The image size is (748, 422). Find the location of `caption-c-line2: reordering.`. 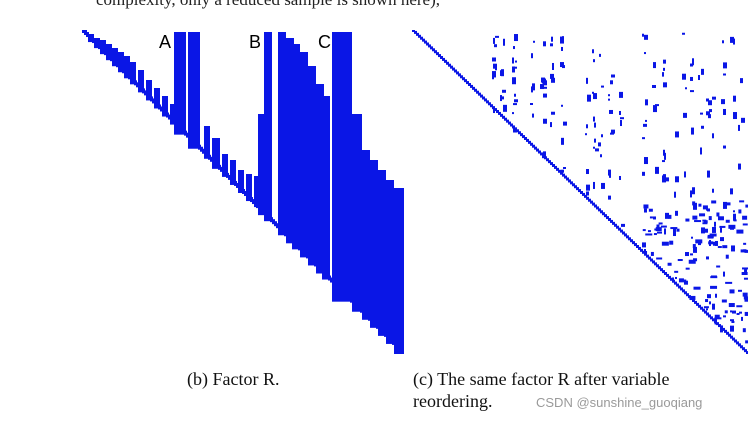

caption-c-line2: reordering. is located at coordinates (453, 401).